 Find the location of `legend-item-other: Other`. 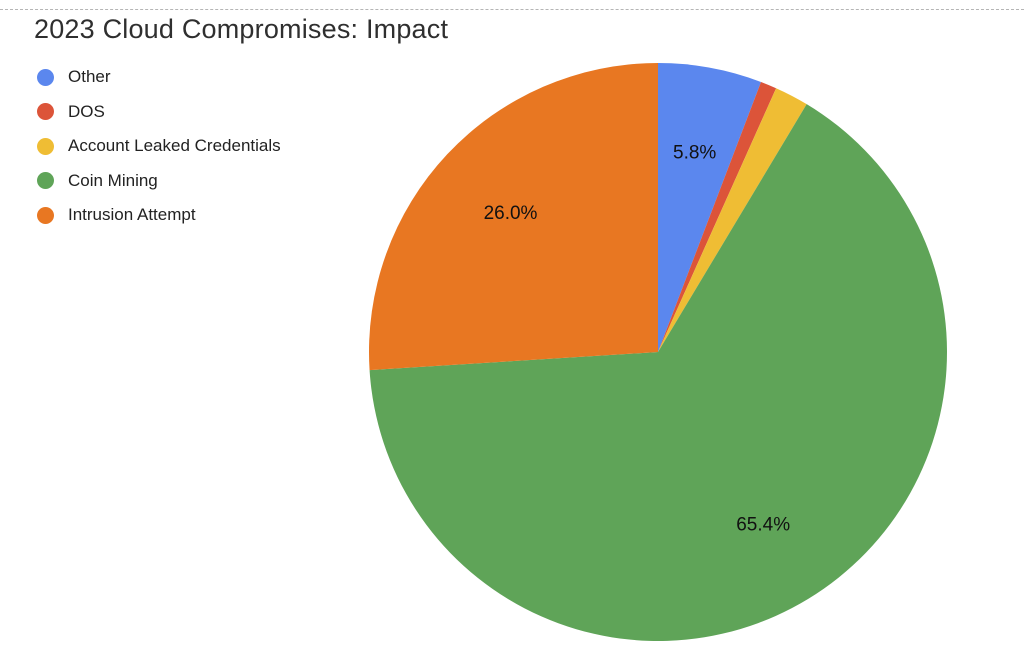

legend-item-other: Other is located at coordinates (159, 77).